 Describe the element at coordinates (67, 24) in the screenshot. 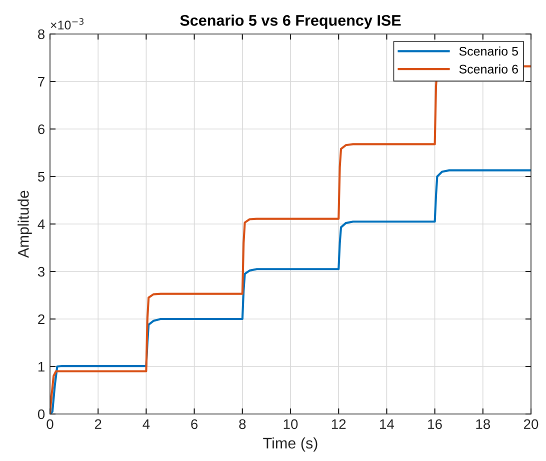

I see `text: ×10$^{−3}$` at that location.